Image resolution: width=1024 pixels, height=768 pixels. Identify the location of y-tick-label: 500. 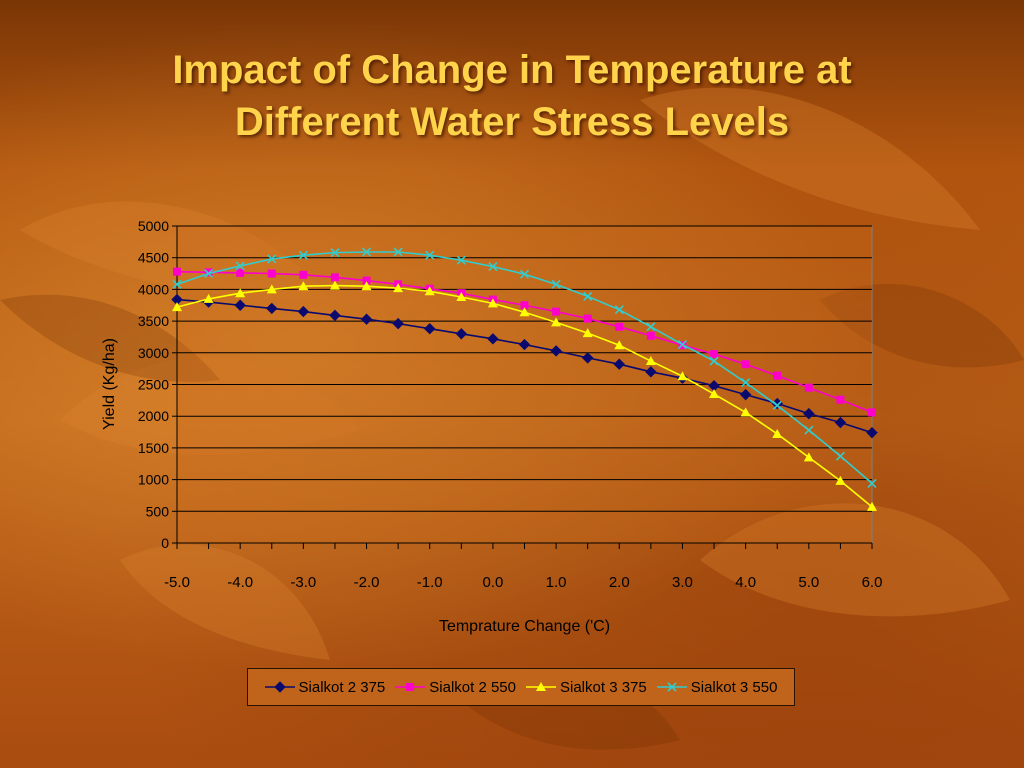
(158, 511).